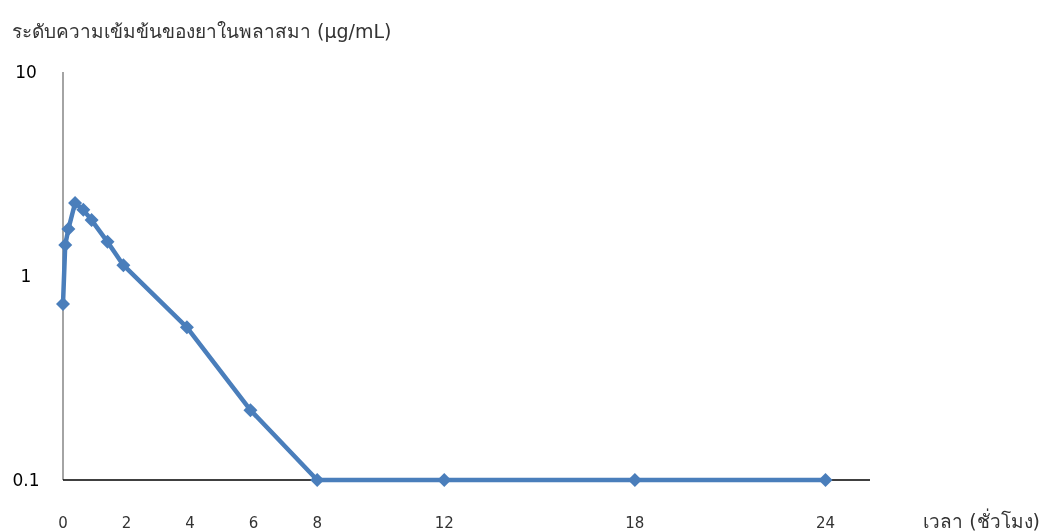 This screenshot has width=1044, height=532. What do you see at coordinates (26, 72) in the screenshot?
I see `y-tick-label: 10` at bounding box center [26, 72].